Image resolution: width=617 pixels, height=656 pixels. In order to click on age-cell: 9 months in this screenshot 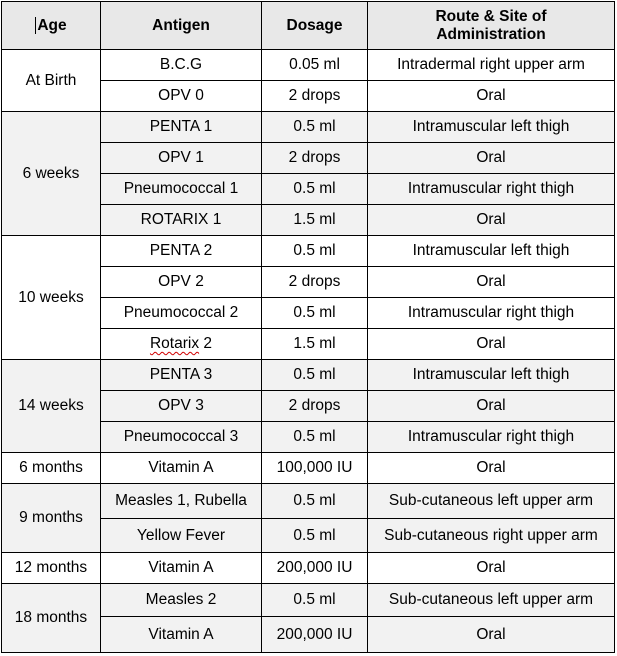, I will do `click(51, 518)`.